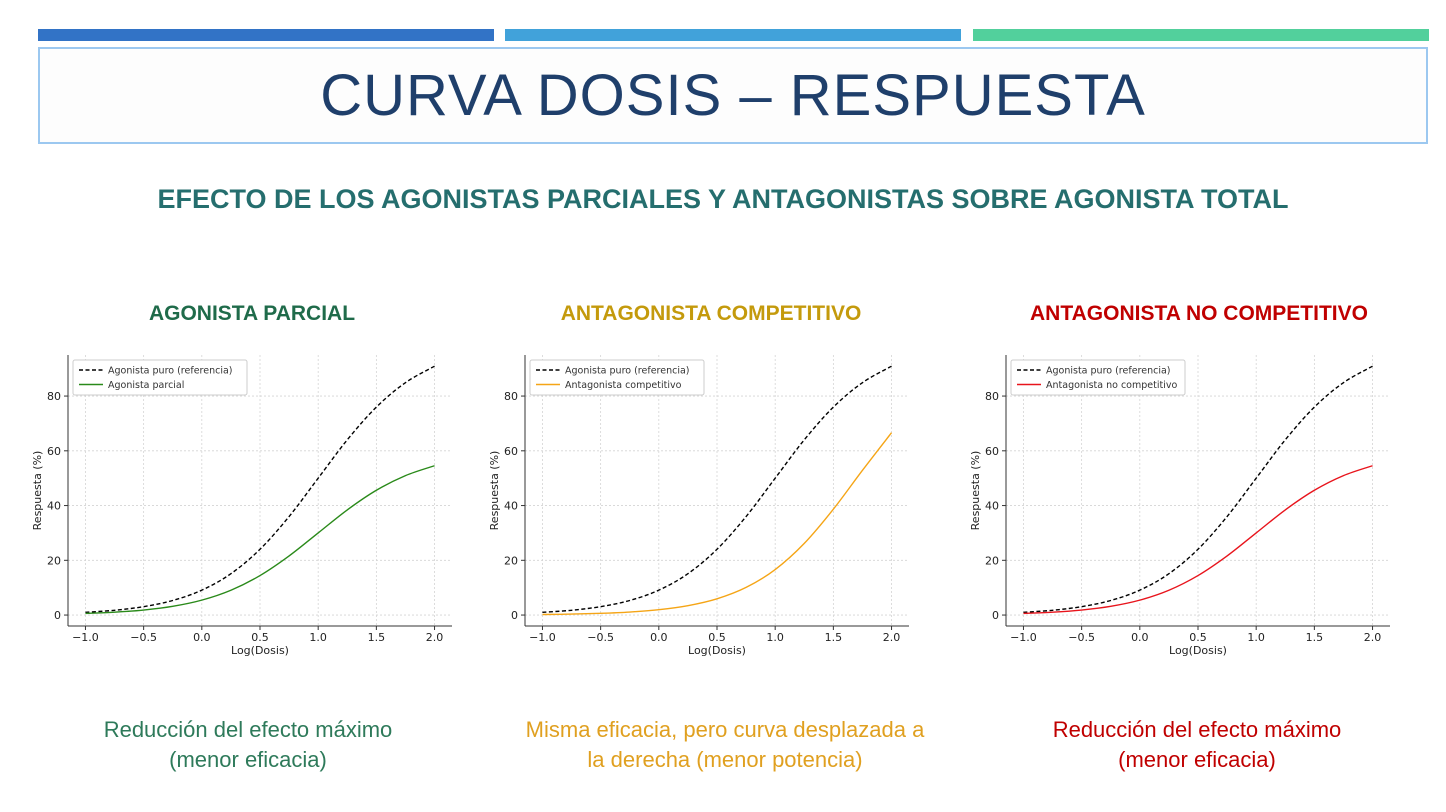 This screenshot has width=1446, height=812. I want to click on panel-title-antagonista-competitivo: ANTAGONISTA COMPETITIVO, so click(711, 313).